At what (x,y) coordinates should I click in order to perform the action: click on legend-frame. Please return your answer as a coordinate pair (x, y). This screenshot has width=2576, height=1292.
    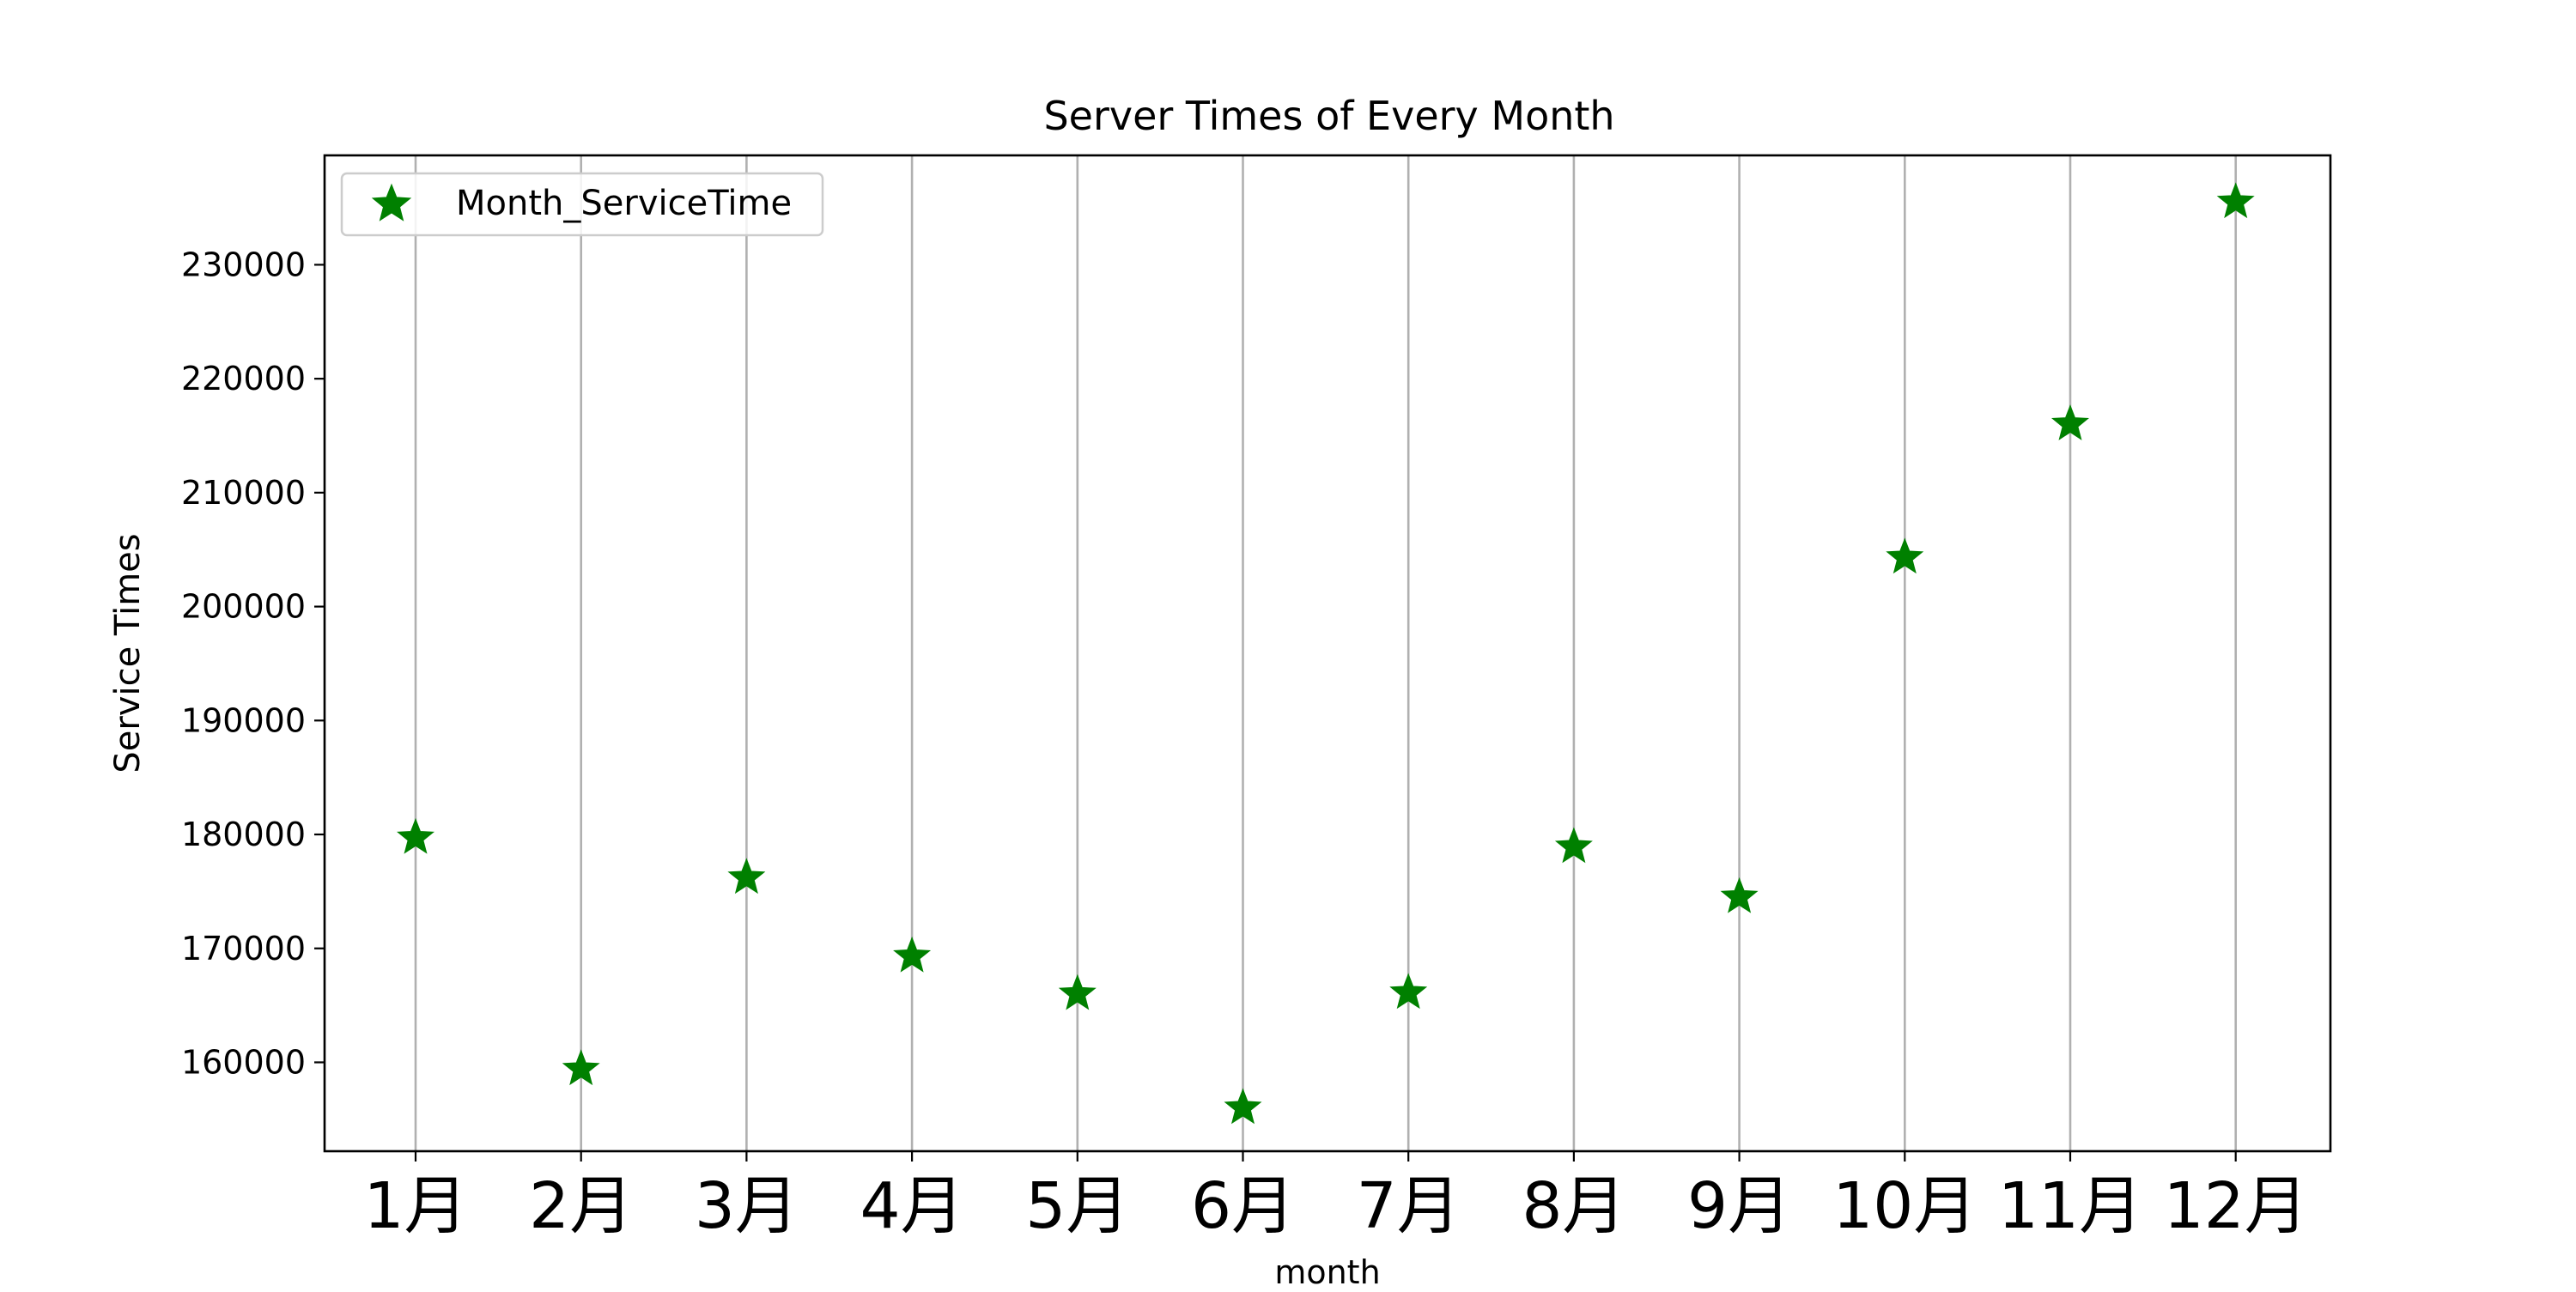
    Looking at the image, I should click on (582, 204).